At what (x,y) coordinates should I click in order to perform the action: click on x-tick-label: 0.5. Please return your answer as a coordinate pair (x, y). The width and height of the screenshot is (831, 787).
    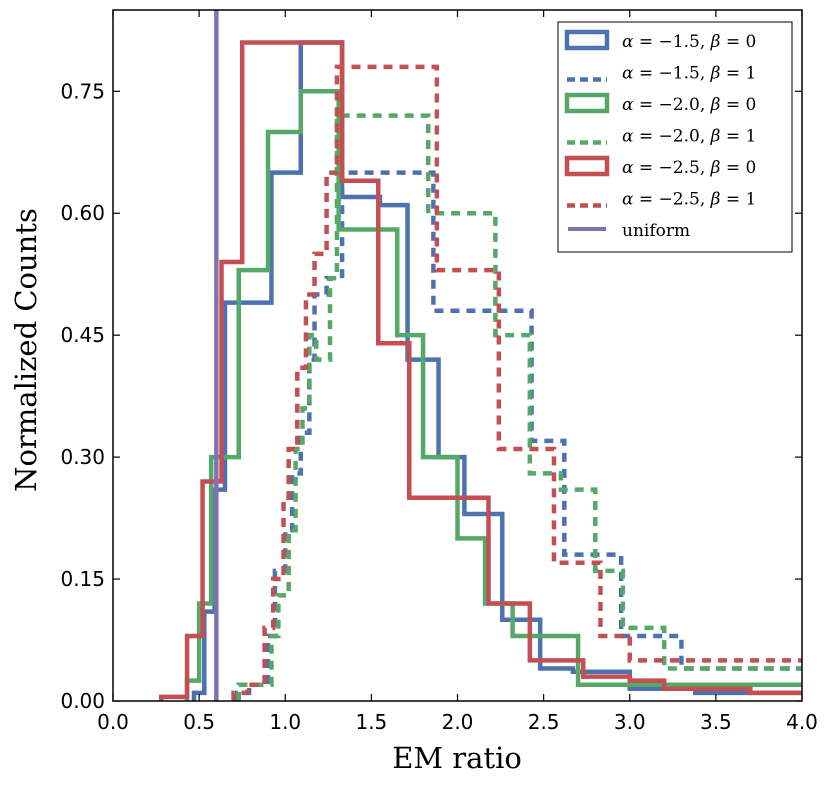
    Looking at the image, I should click on (199, 722).